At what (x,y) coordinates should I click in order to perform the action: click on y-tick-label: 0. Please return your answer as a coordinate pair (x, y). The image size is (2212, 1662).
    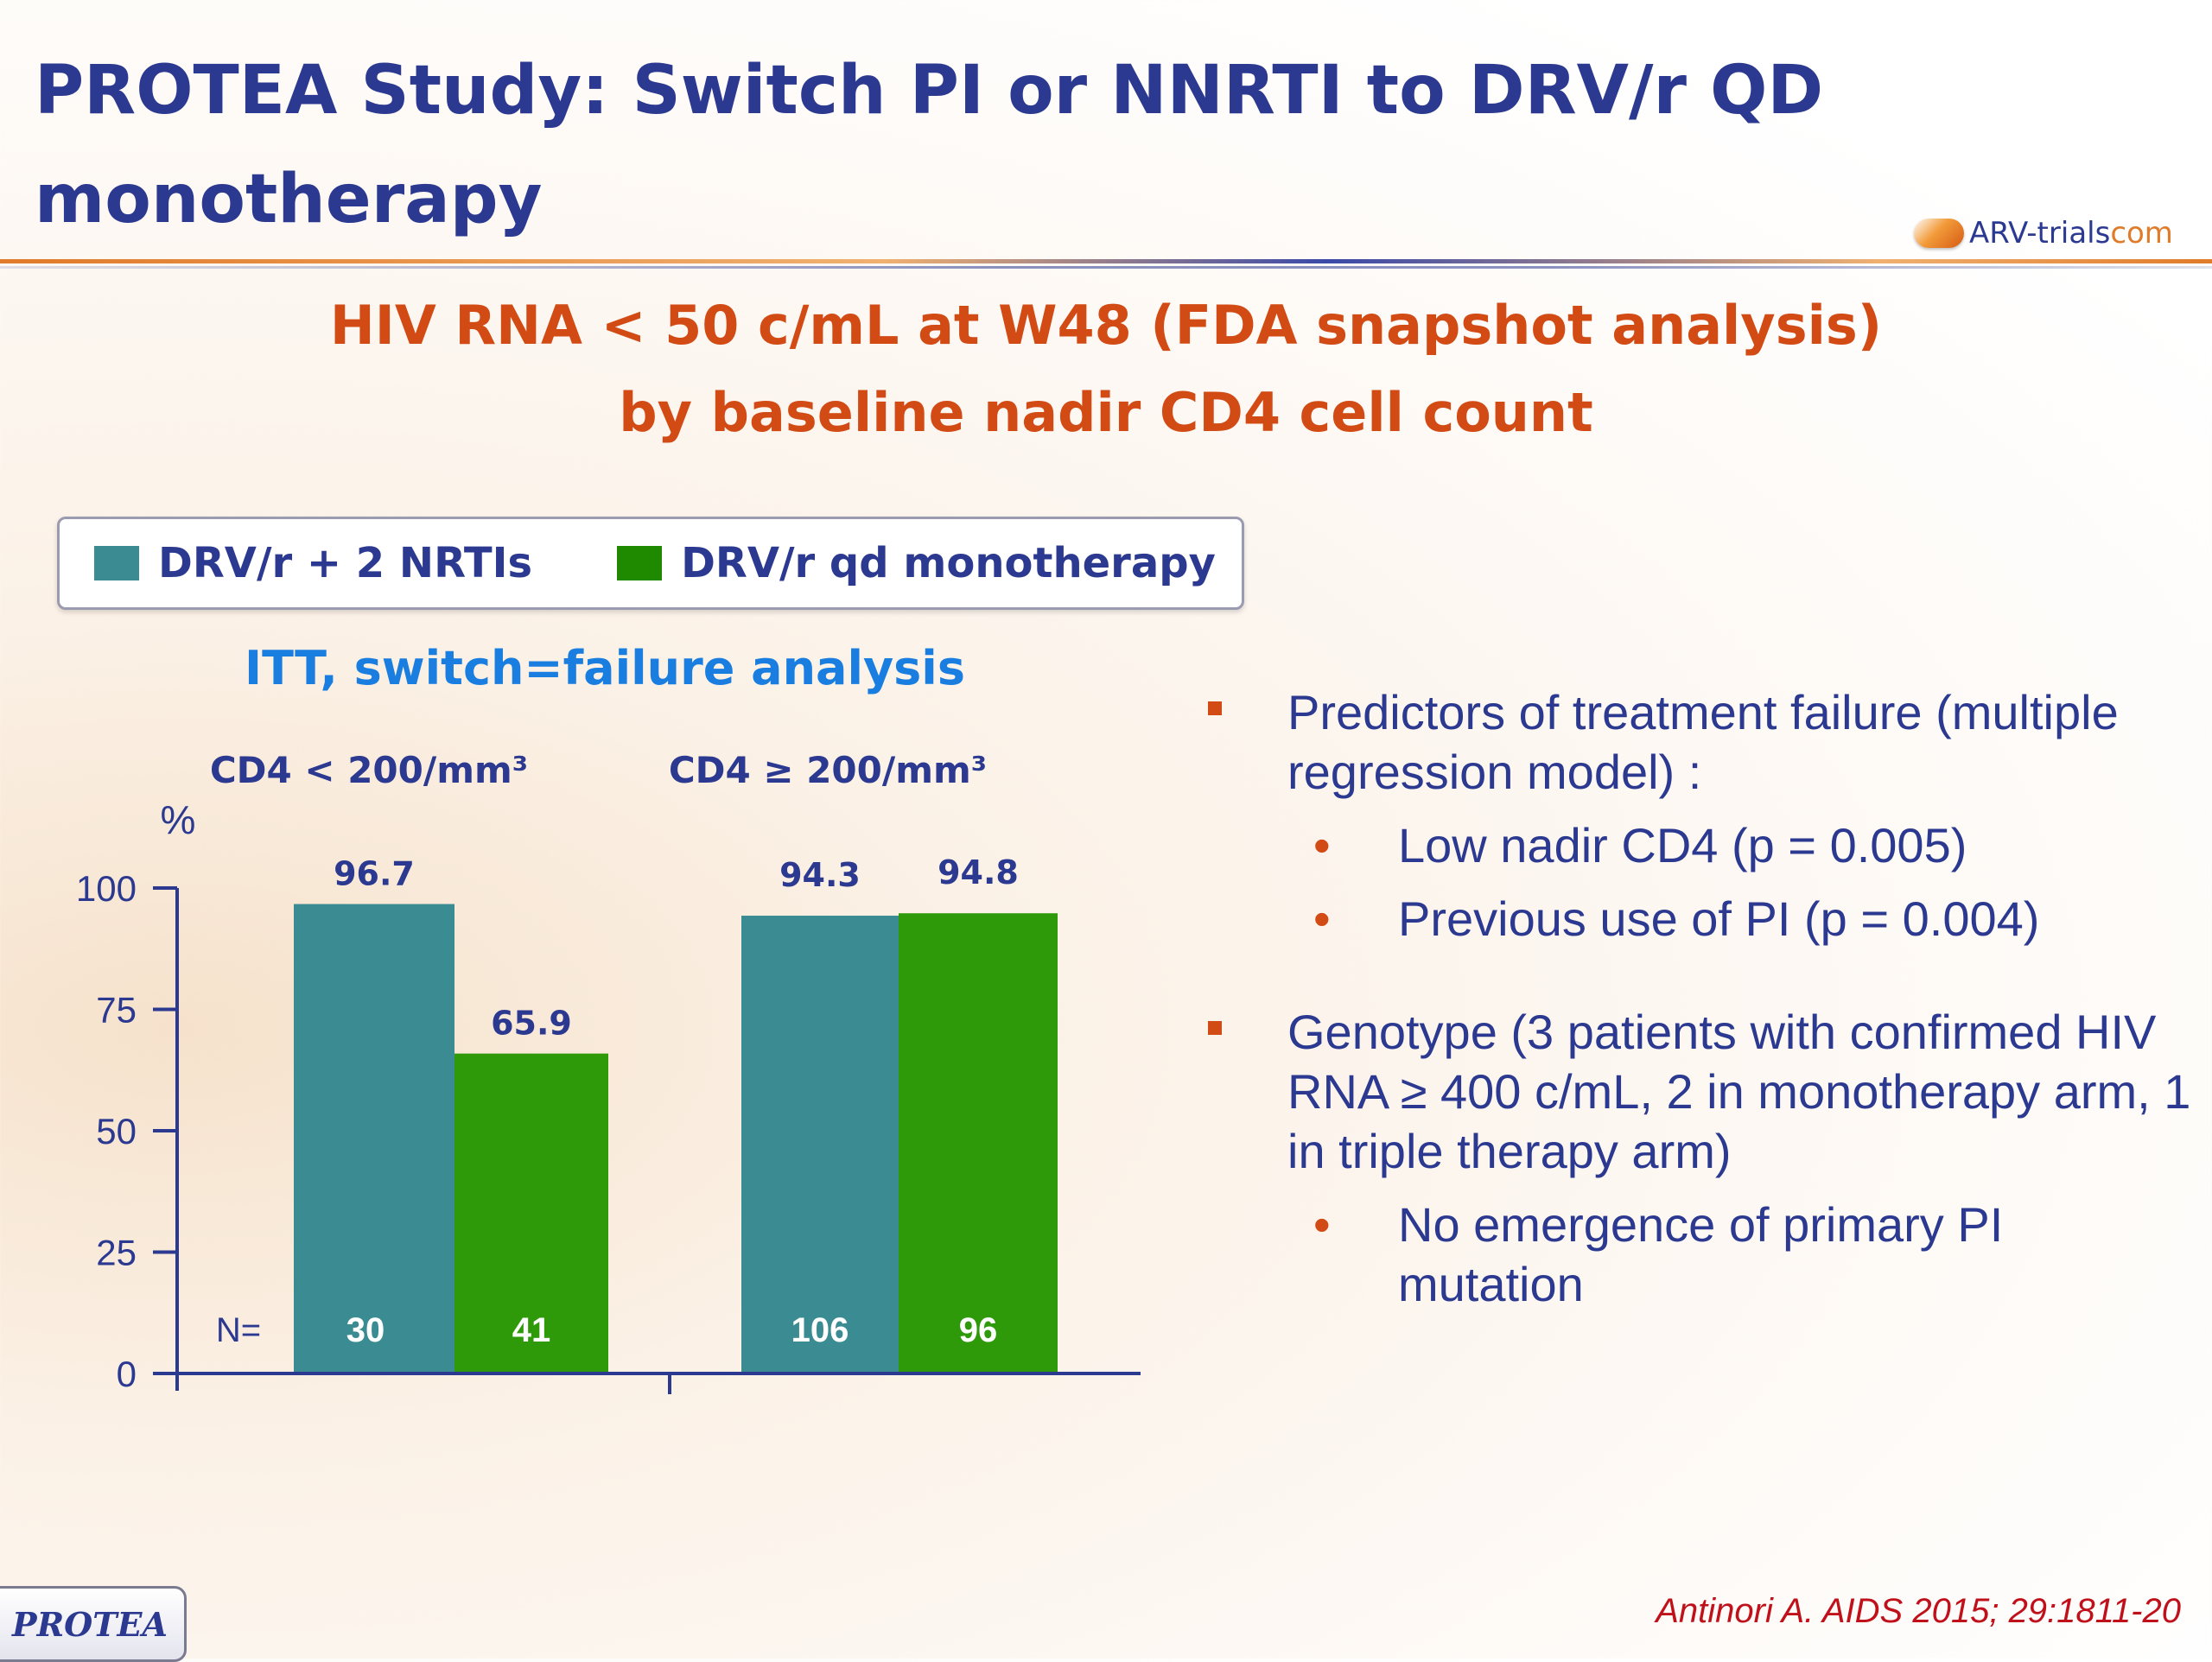
    Looking at the image, I should click on (127, 1374).